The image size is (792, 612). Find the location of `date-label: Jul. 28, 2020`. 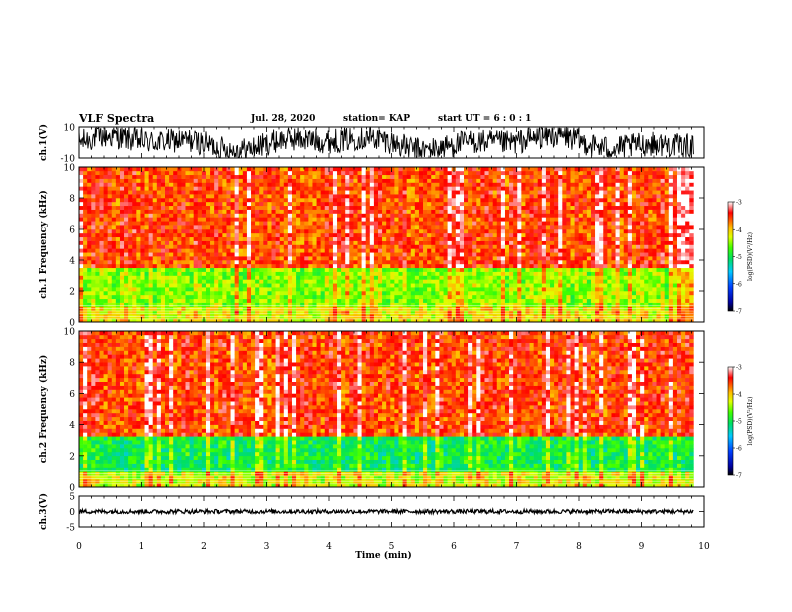

date-label: Jul. 28, 2020 is located at coordinates (283, 119).